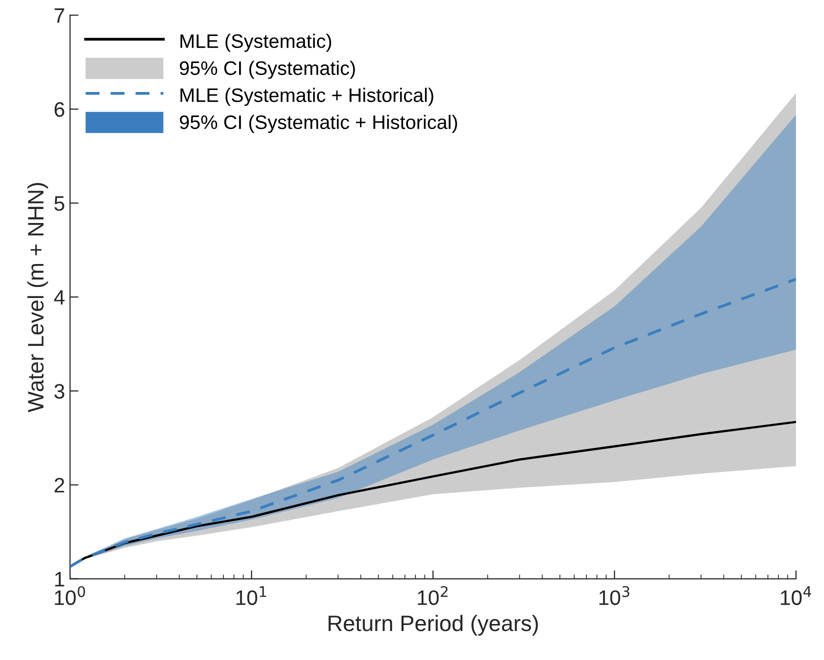  Describe the element at coordinates (59, 579) in the screenshot. I see `y-tick-label: 1` at that location.